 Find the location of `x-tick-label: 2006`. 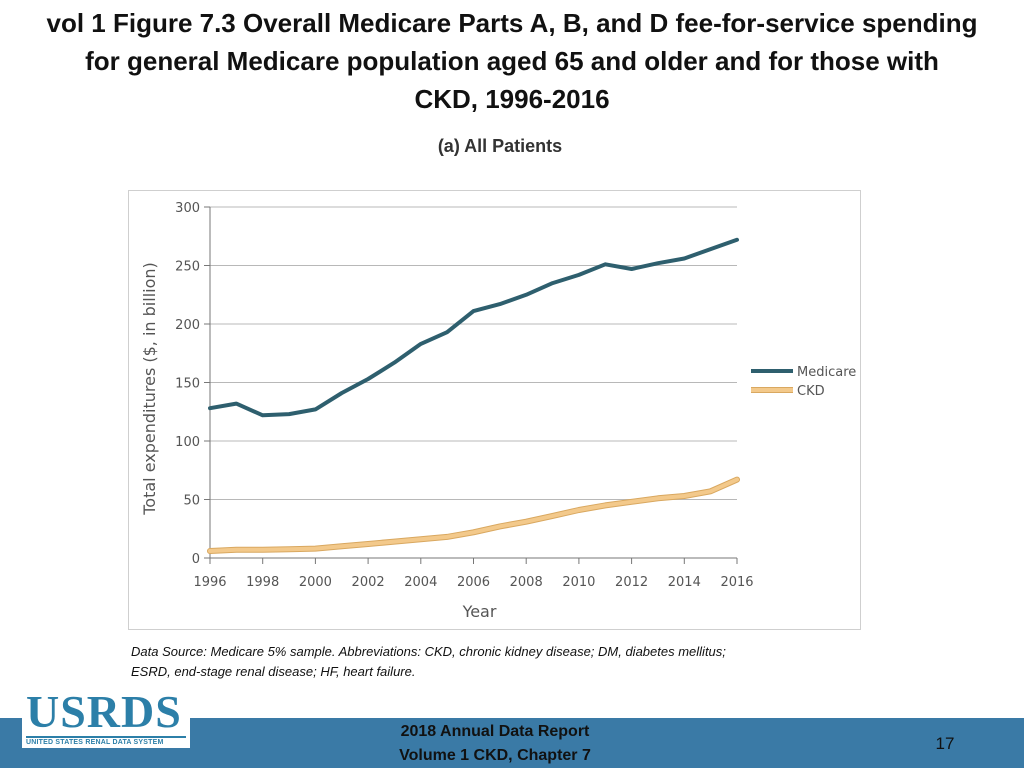

x-tick-label: 2006 is located at coordinates (473, 582).